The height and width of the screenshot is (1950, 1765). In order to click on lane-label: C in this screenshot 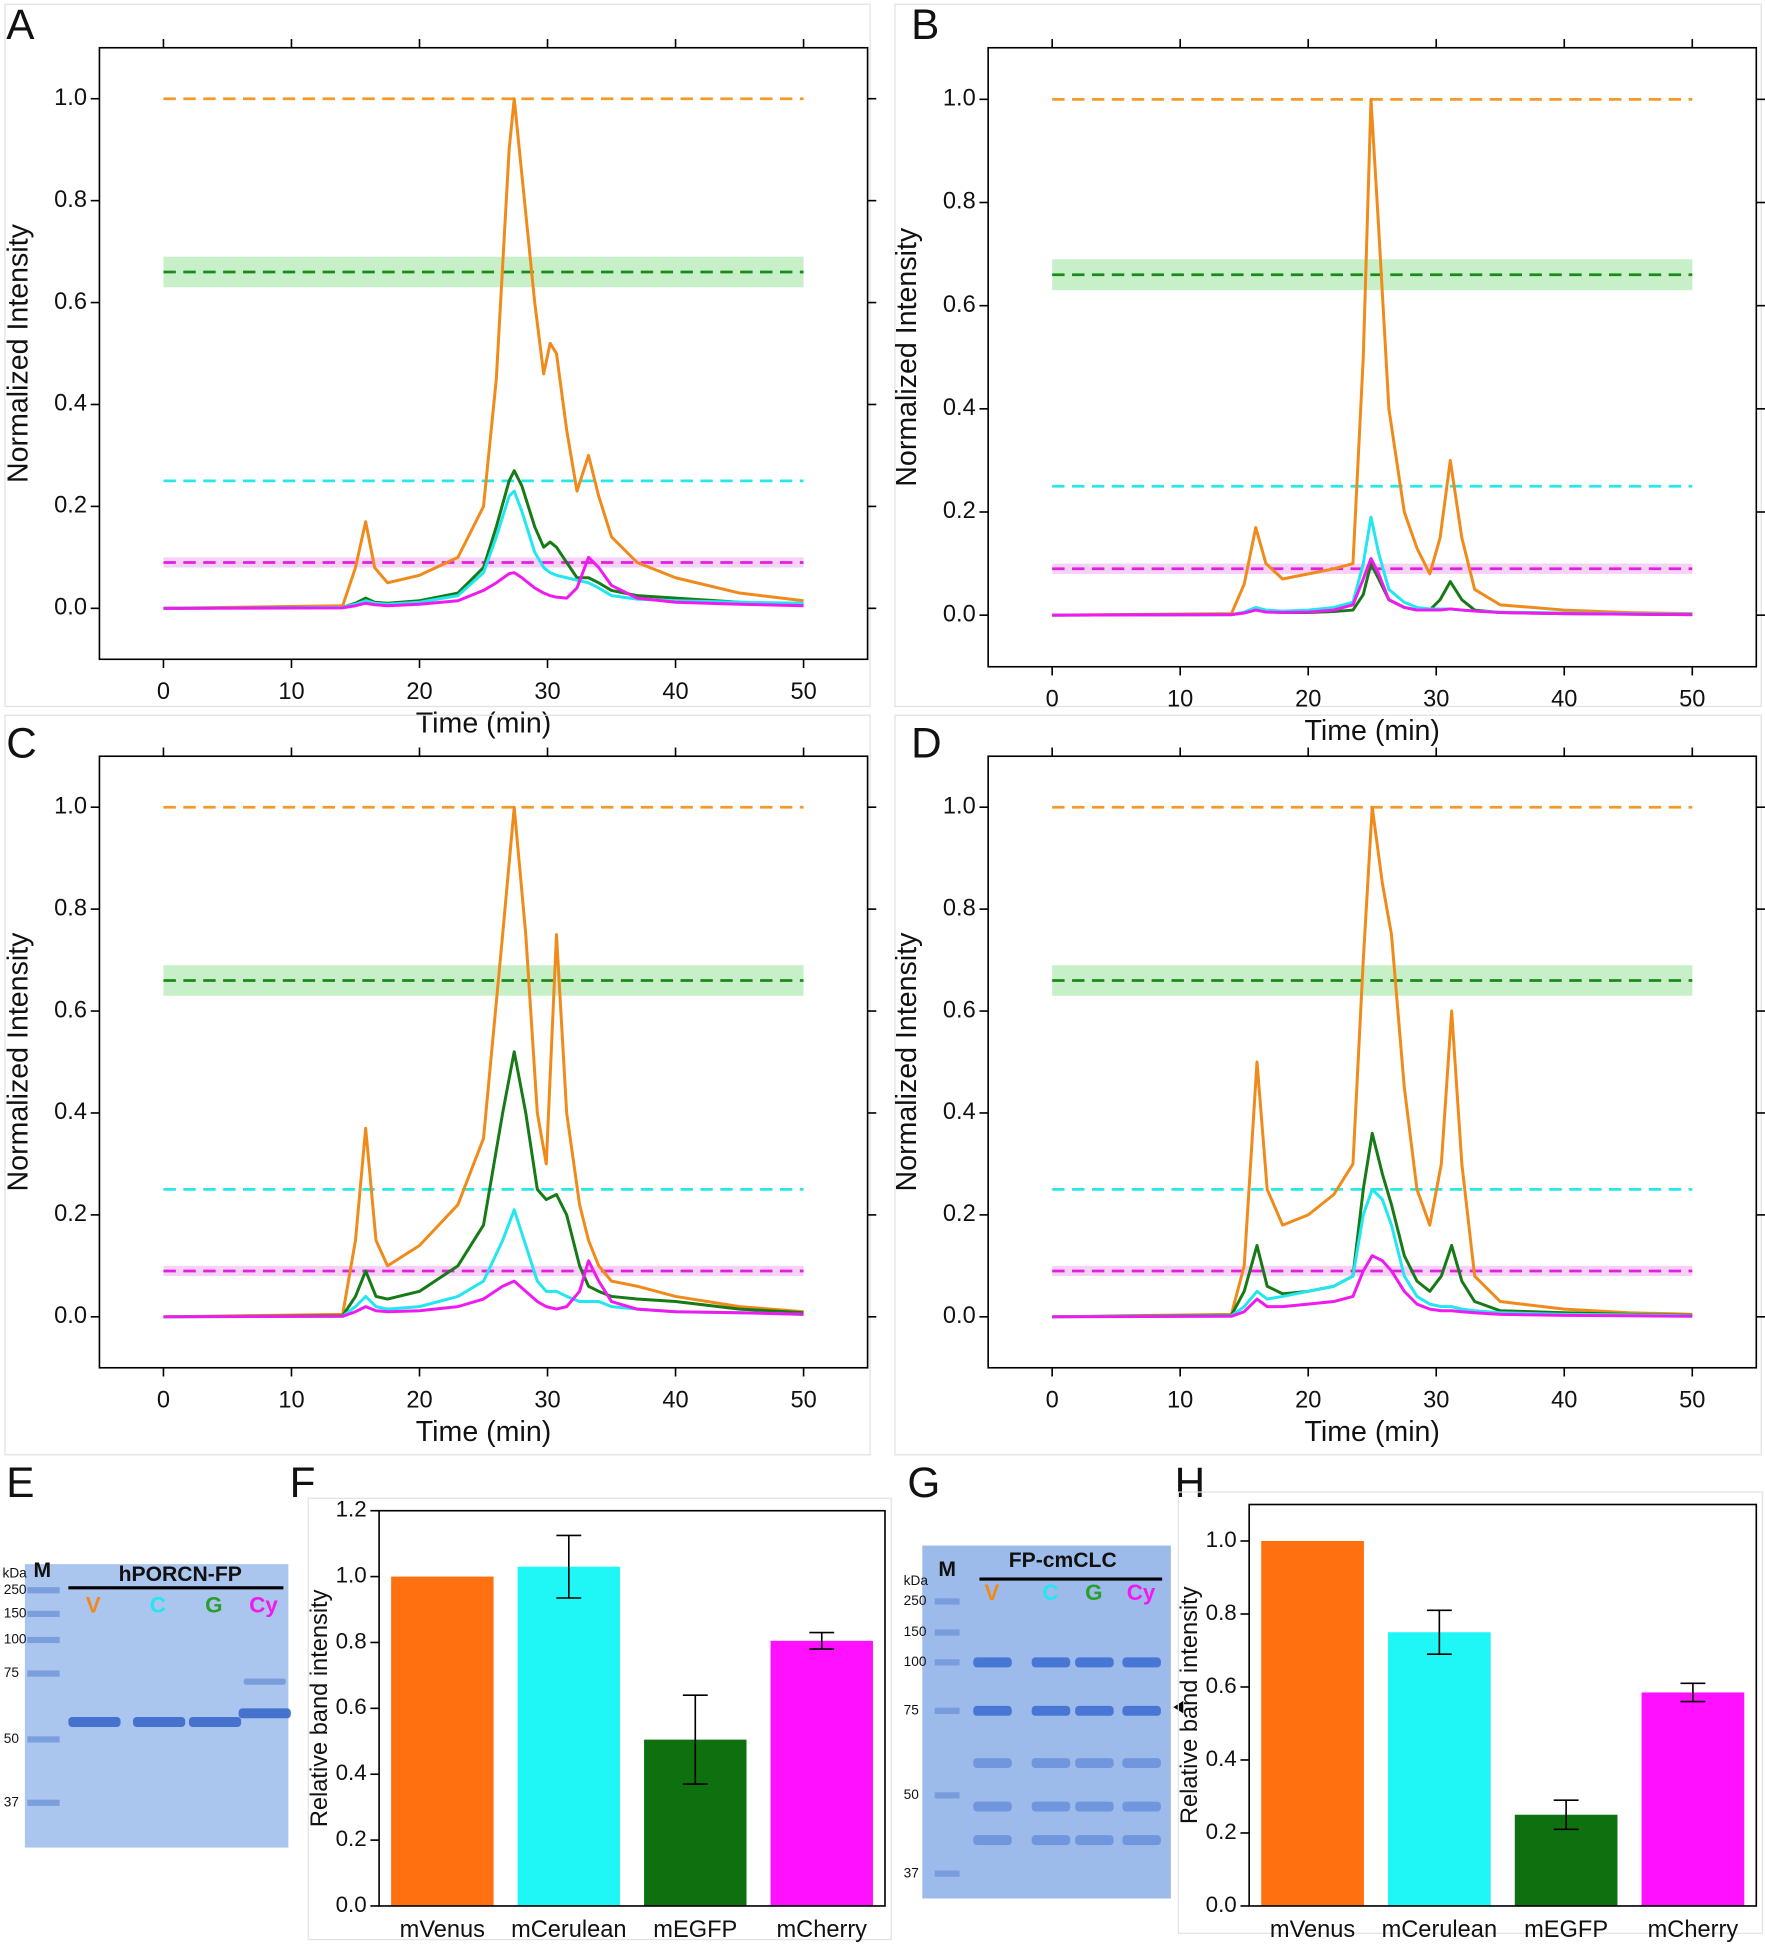, I will do `click(1050, 1592)`.